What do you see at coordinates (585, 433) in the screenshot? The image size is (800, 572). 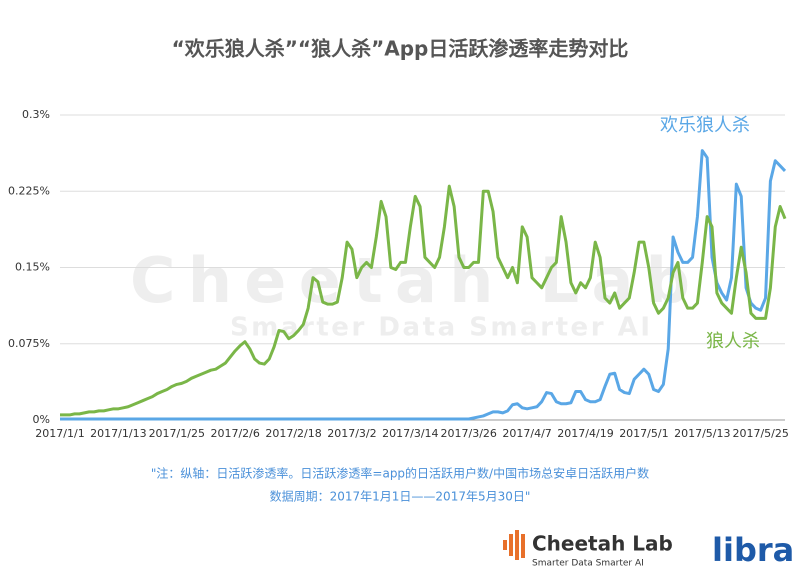 I see `x-tick-label: 2017/4/19` at bounding box center [585, 433].